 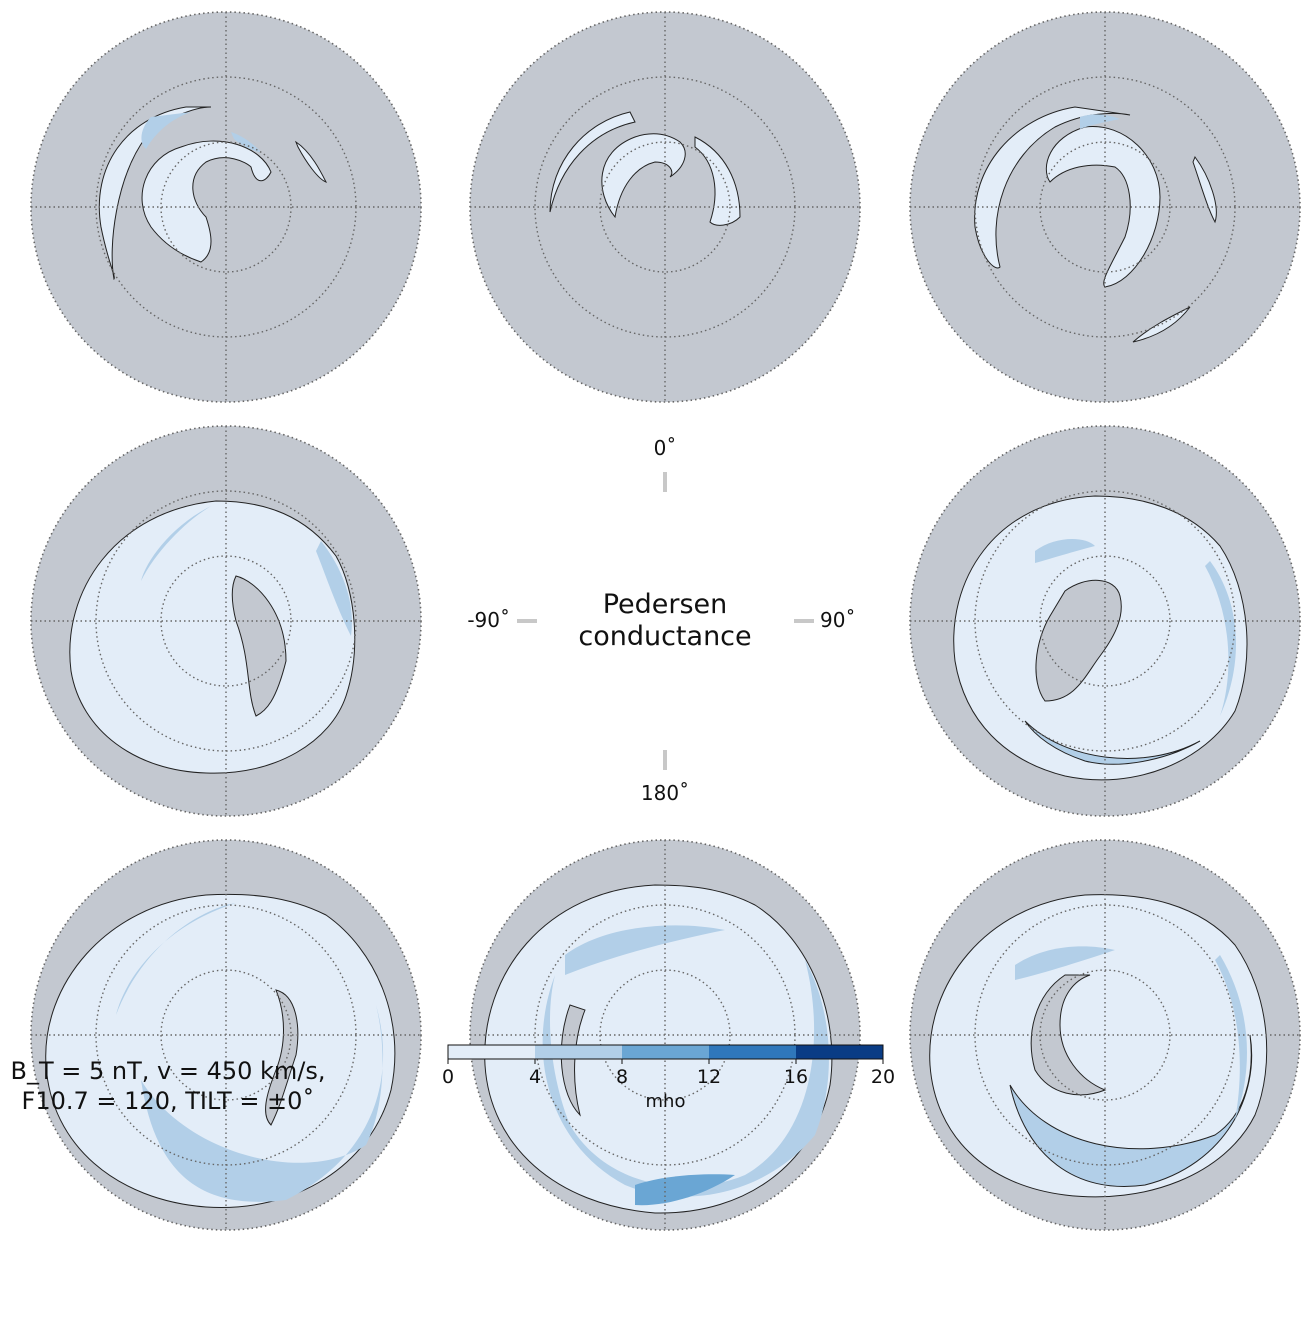 What do you see at coordinates (488, 620) in the screenshot?
I see `angle-label-left: -90˚` at bounding box center [488, 620].